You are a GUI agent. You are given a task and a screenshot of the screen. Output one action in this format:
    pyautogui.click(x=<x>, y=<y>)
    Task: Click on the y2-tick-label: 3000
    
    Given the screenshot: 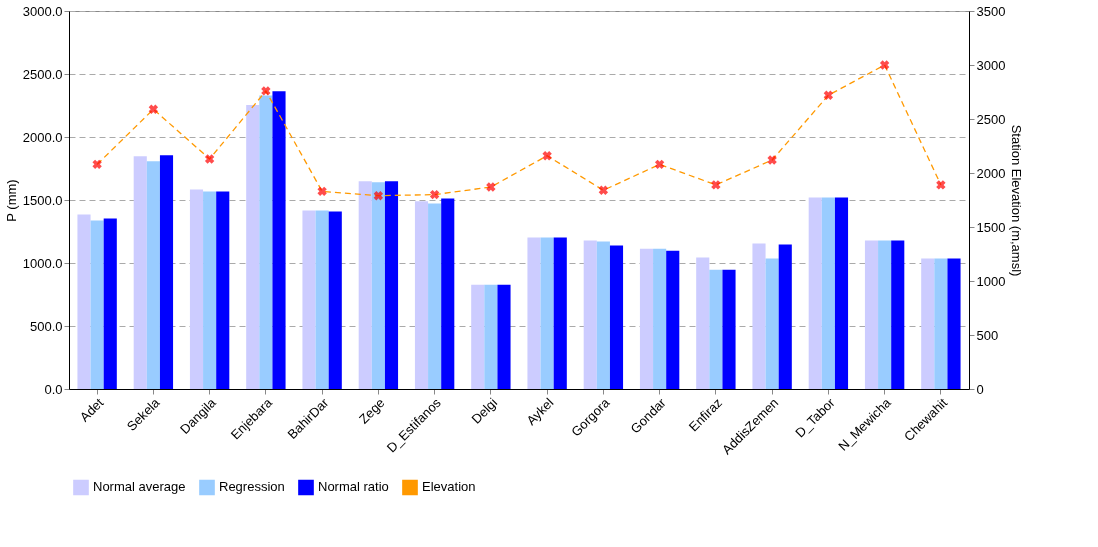 What is the action you would take?
    pyautogui.click(x=991, y=65)
    